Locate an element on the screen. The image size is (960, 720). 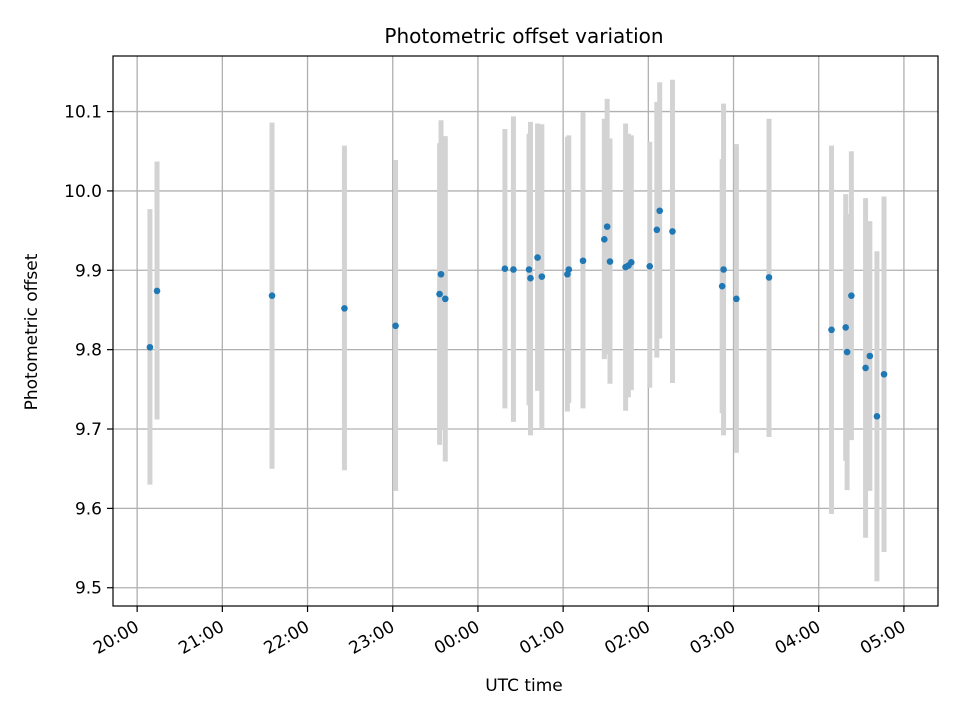
x-tick-label: 01:00 is located at coordinates (542, 638).